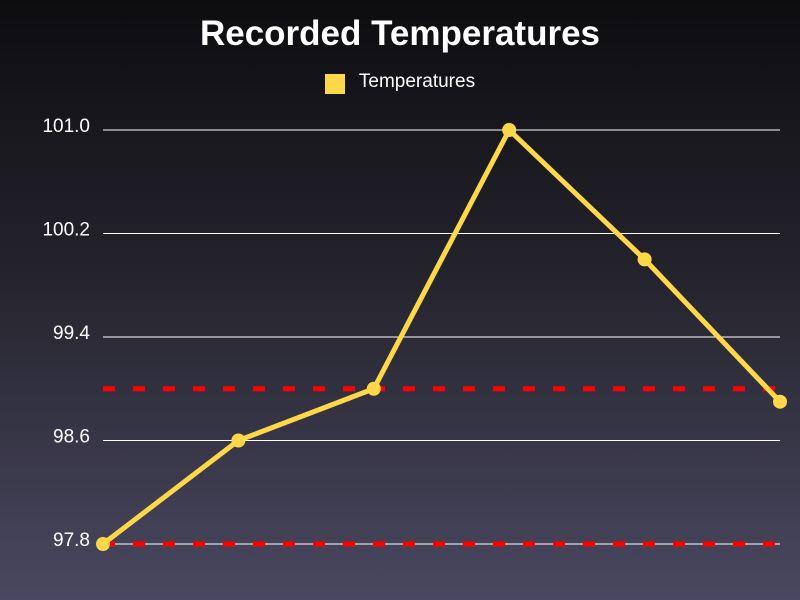 This screenshot has width=800, height=600. What do you see at coordinates (66, 230) in the screenshot?
I see `y-tick-label: 100.2` at bounding box center [66, 230].